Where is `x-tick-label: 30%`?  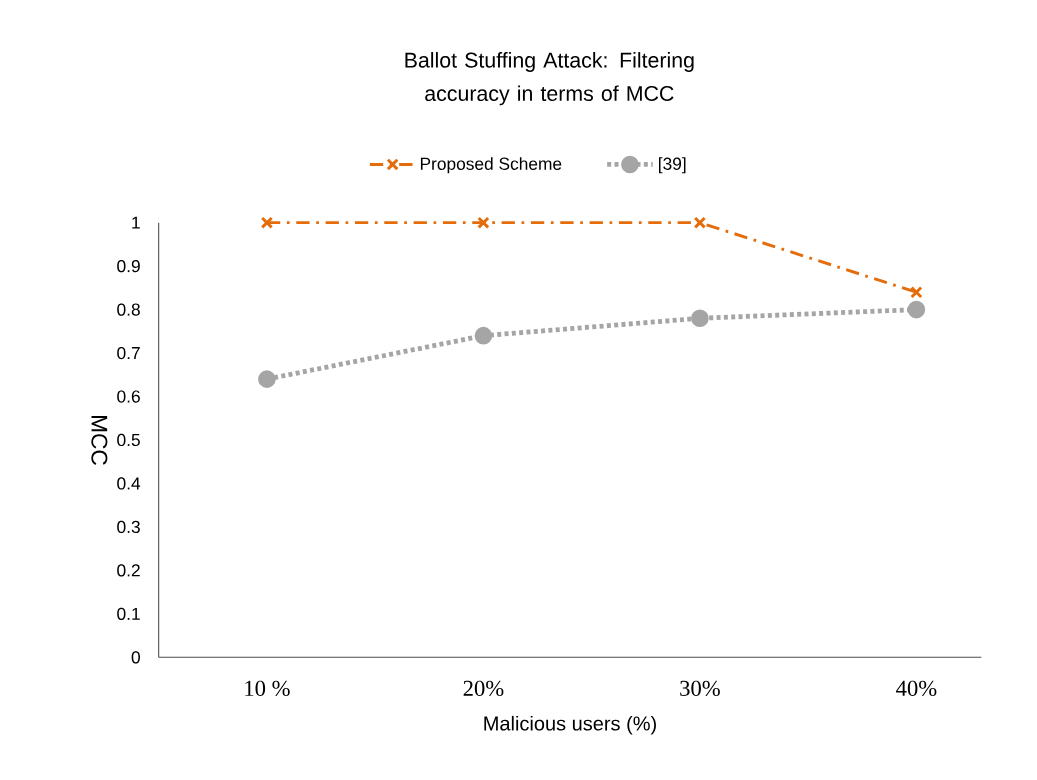 x-tick-label: 30% is located at coordinates (700, 688).